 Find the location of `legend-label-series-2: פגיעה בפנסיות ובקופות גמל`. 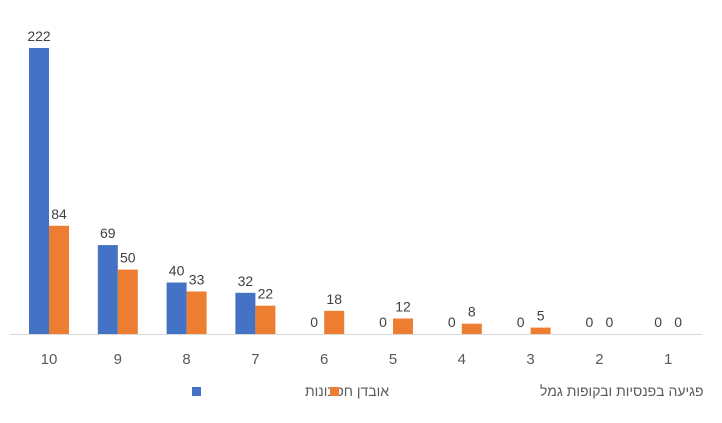

legend-label-series-2: פגיעה בפנסיות ובקופות גמל is located at coordinates (622, 391).